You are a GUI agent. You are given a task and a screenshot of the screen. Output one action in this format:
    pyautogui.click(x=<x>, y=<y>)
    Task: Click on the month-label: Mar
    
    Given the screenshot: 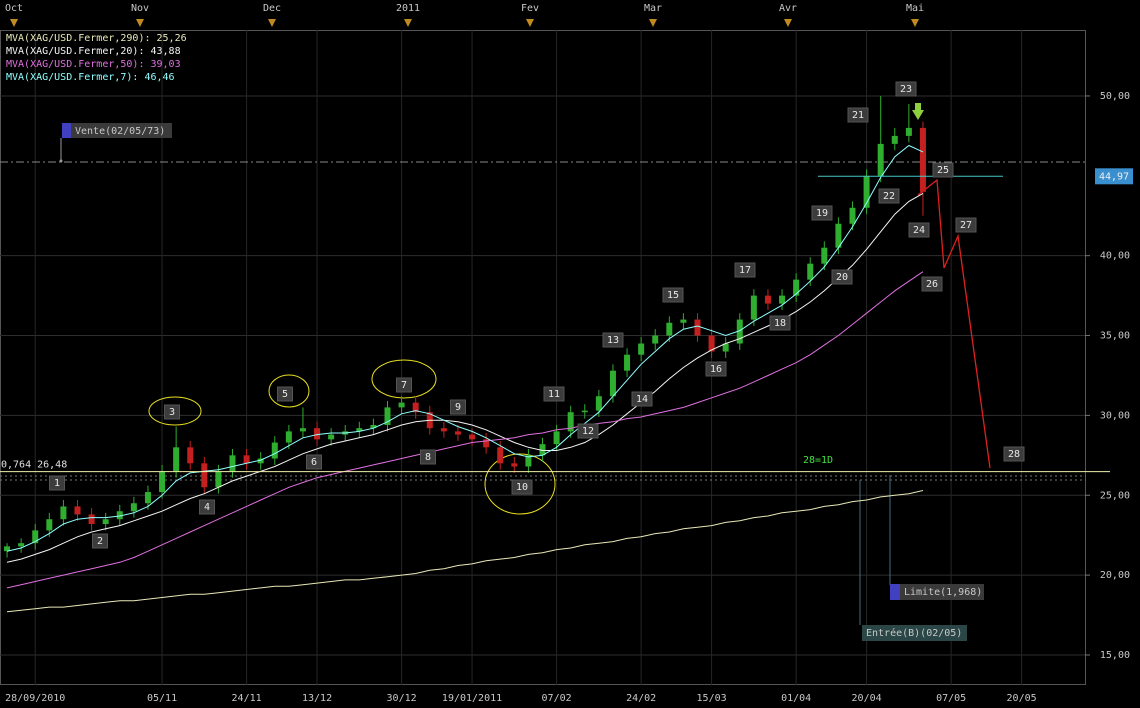 What is the action you would take?
    pyautogui.click(x=653, y=8)
    